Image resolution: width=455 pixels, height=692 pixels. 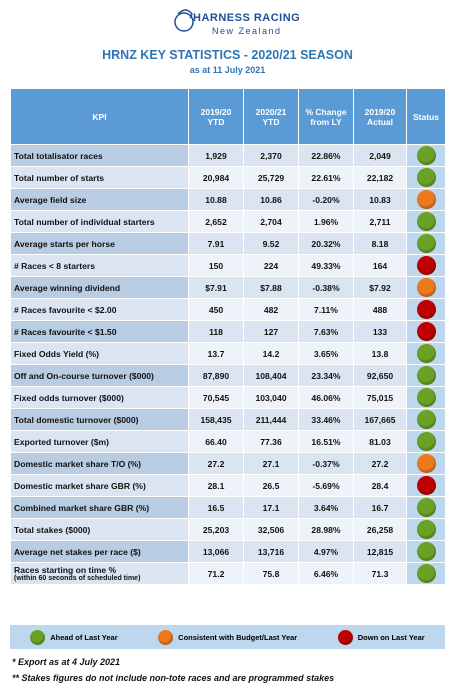 What do you see at coordinates (271, 419) in the screenshot?
I see `value-cell: 211,444` at bounding box center [271, 419].